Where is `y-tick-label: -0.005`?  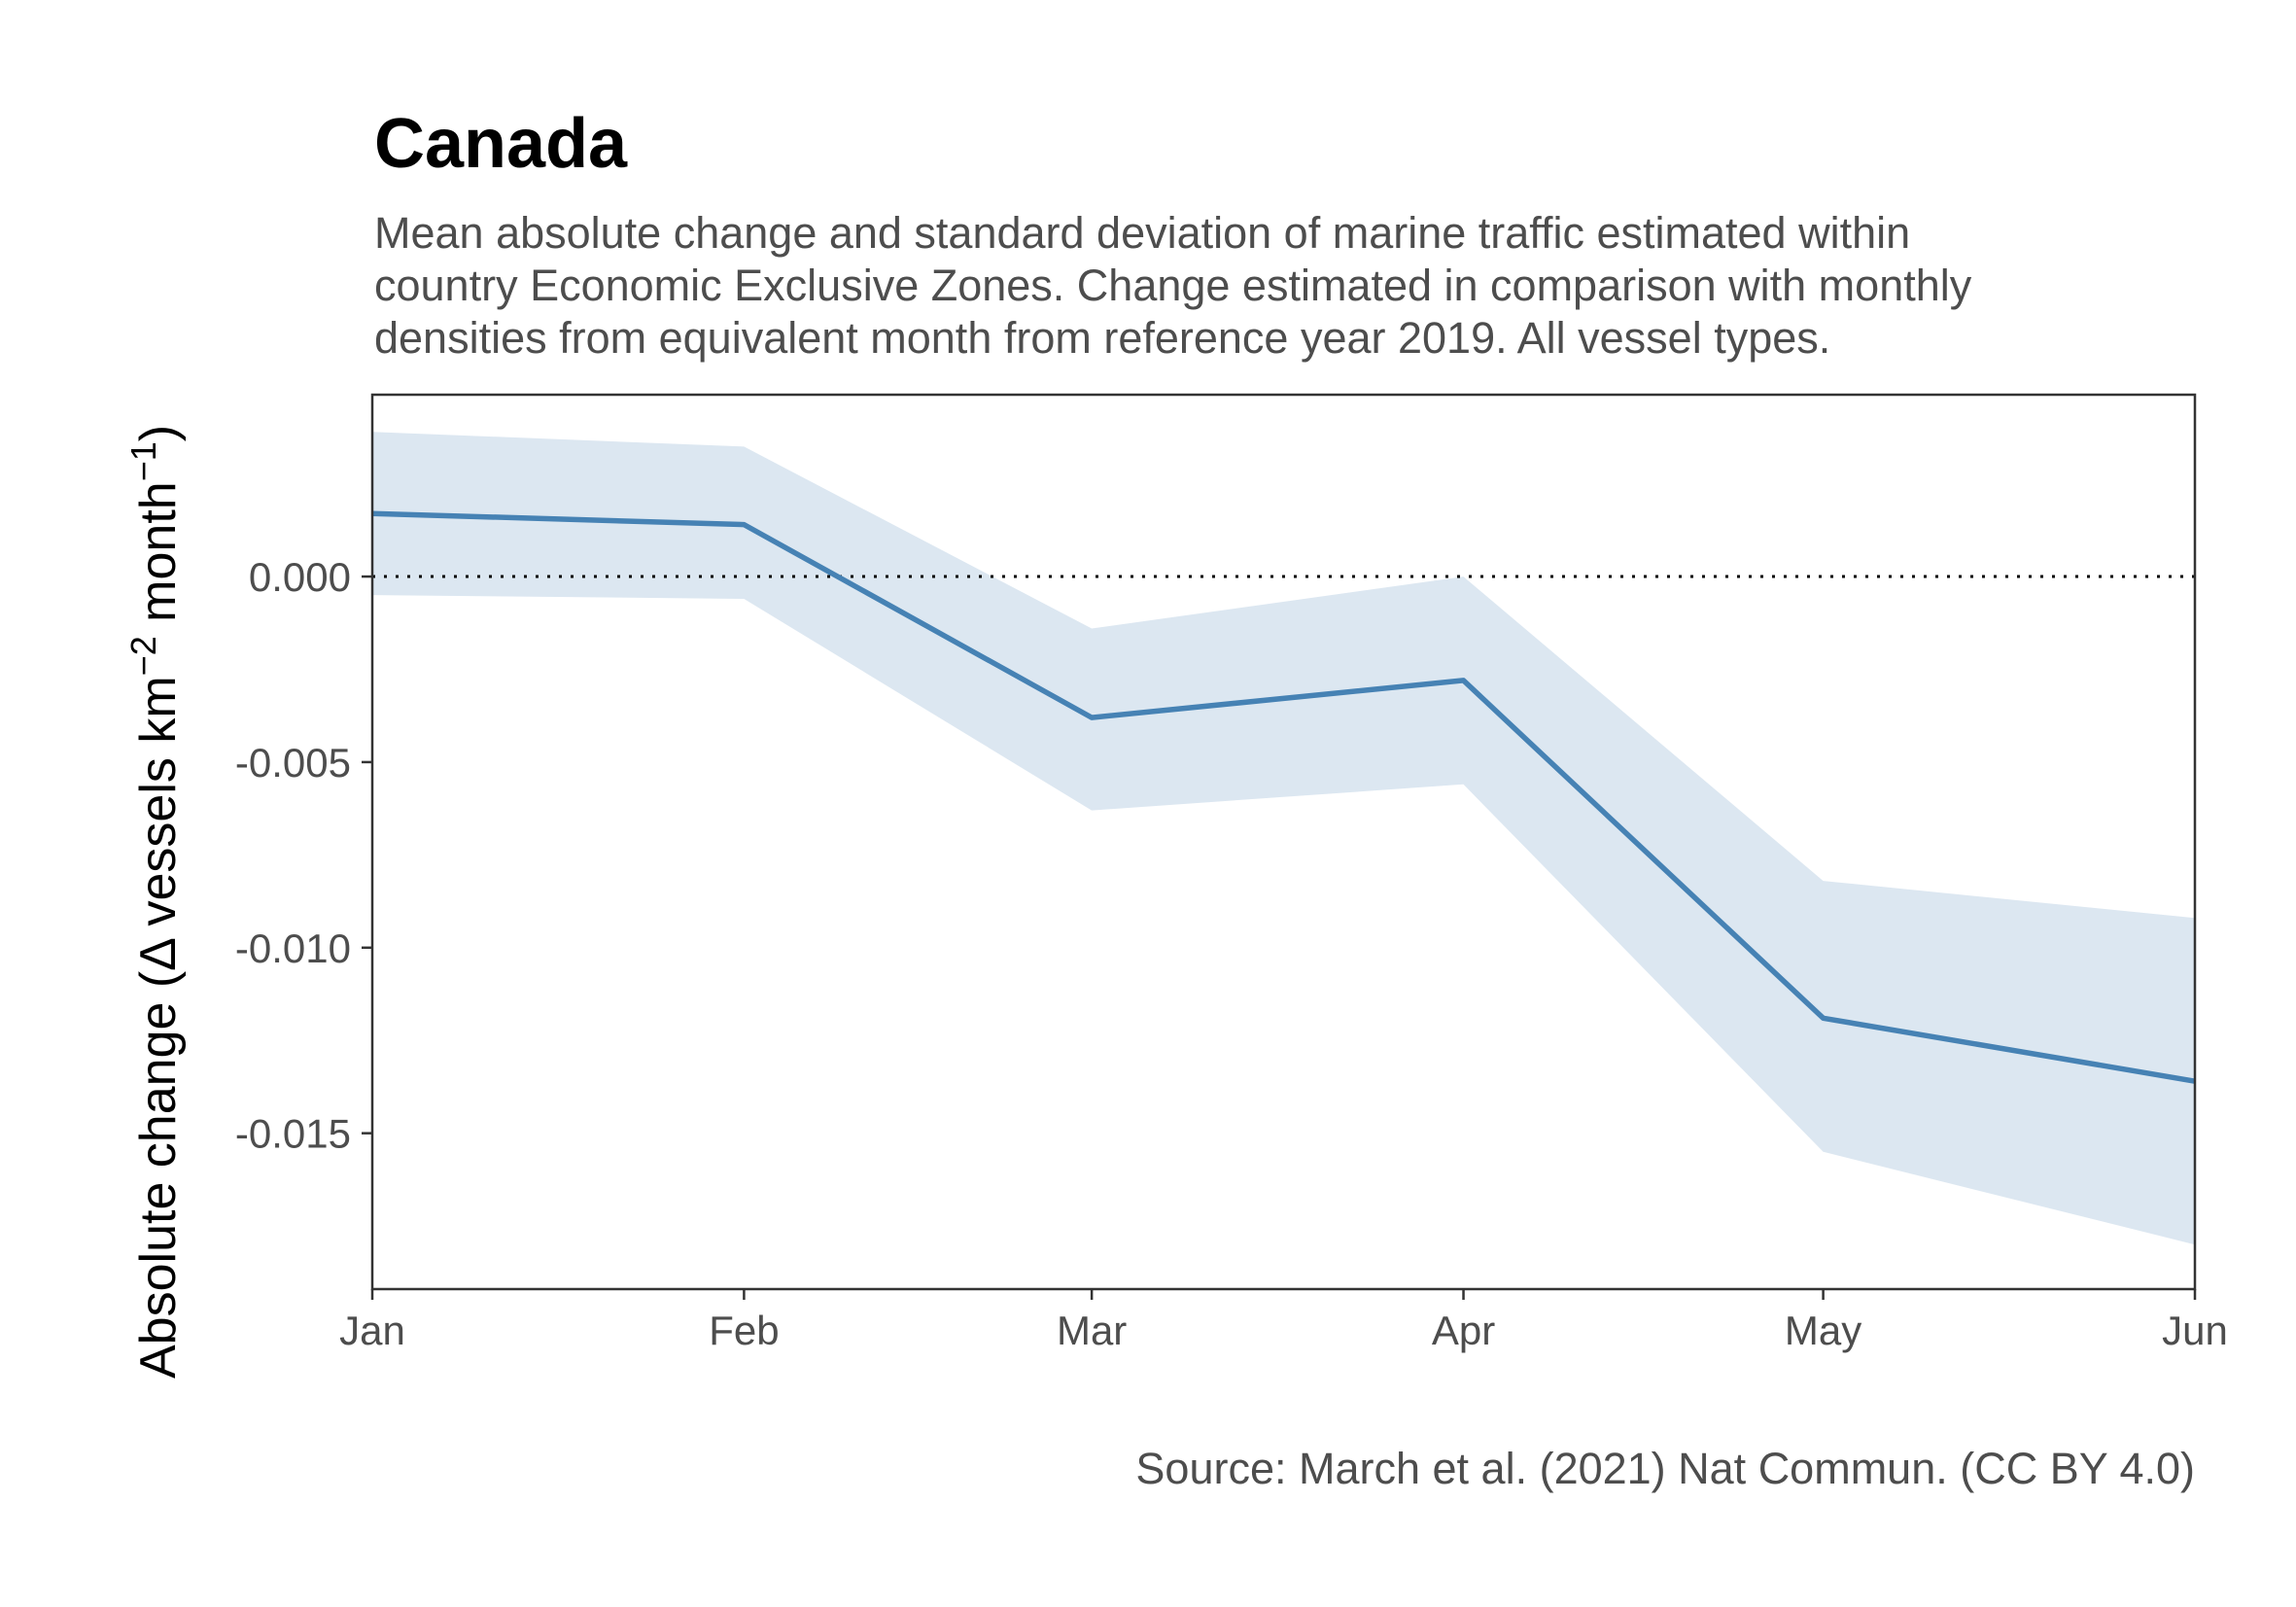 y-tick-label: -0.005 is located at coordinates (293, 763).